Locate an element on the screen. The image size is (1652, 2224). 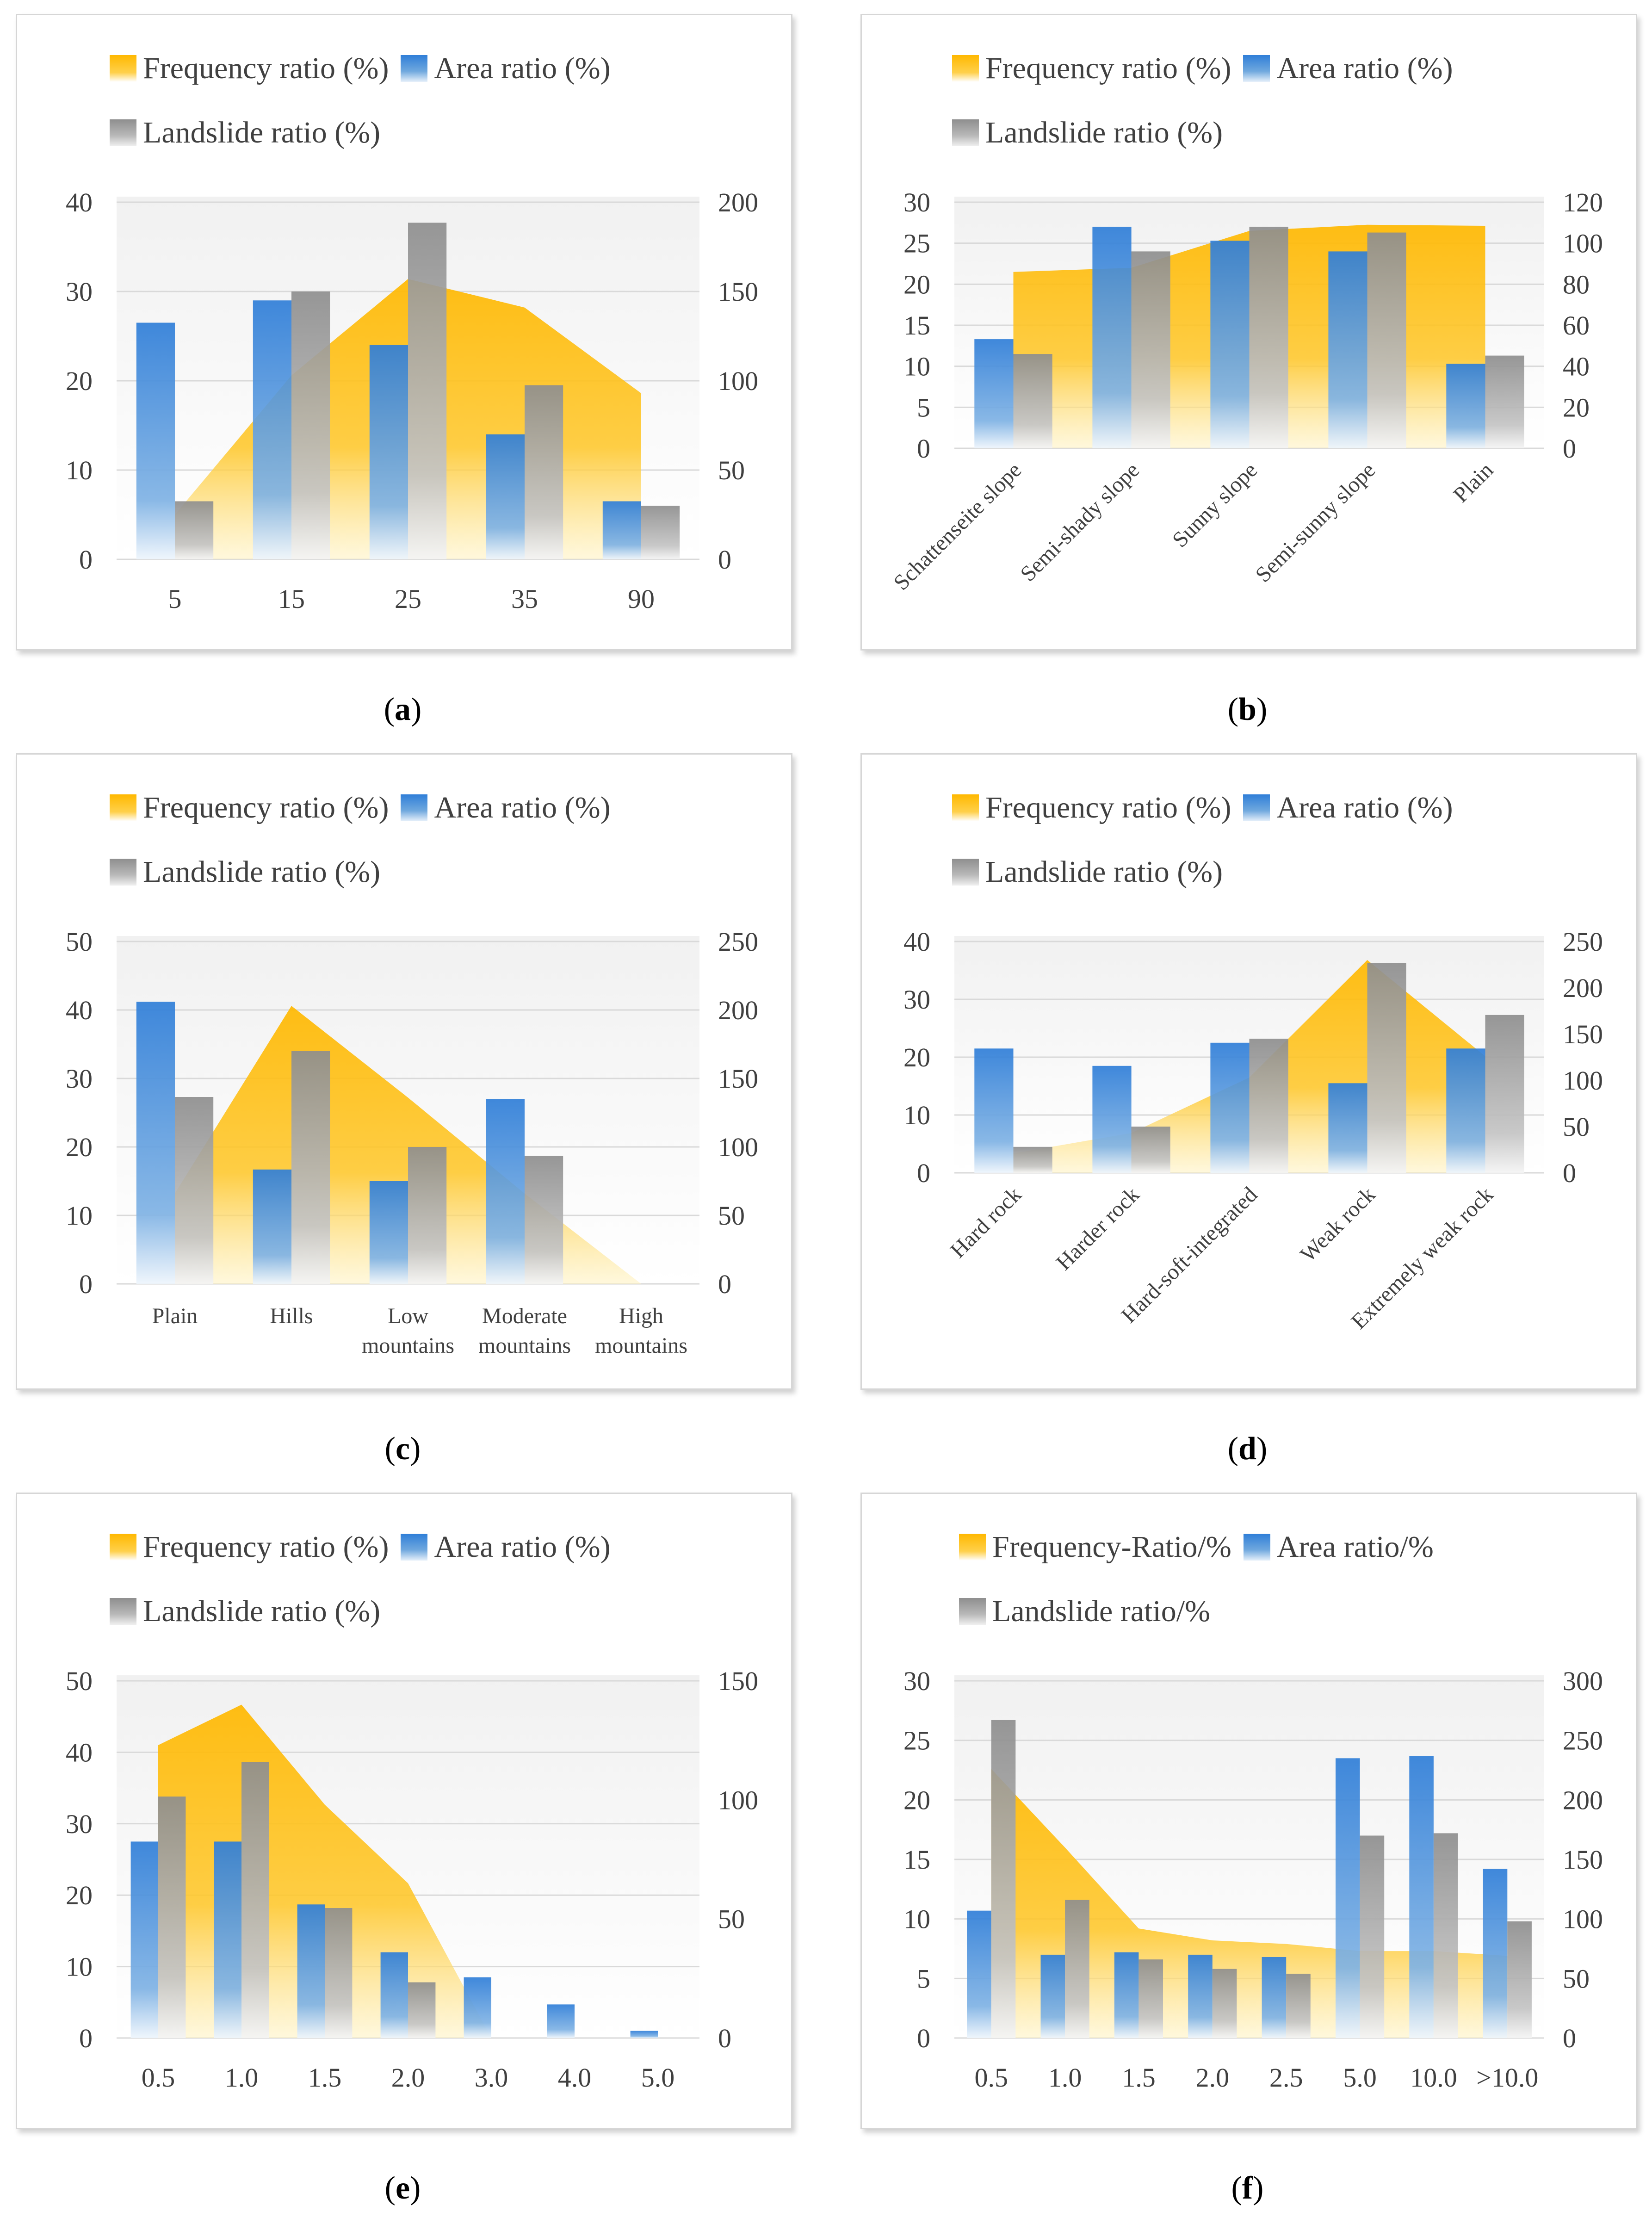
category-label: High mountains is located at coordinates (641, 1331).